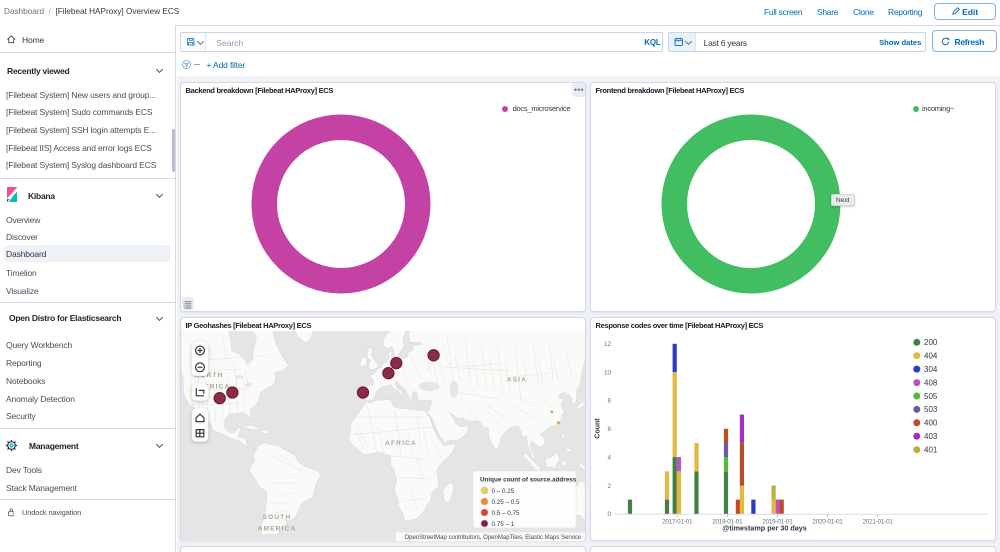 The image size is (1000, 552). Describe the element at coordinates (401, 443) in the screenshot. I see `svg-text: AFRICA` at that location.